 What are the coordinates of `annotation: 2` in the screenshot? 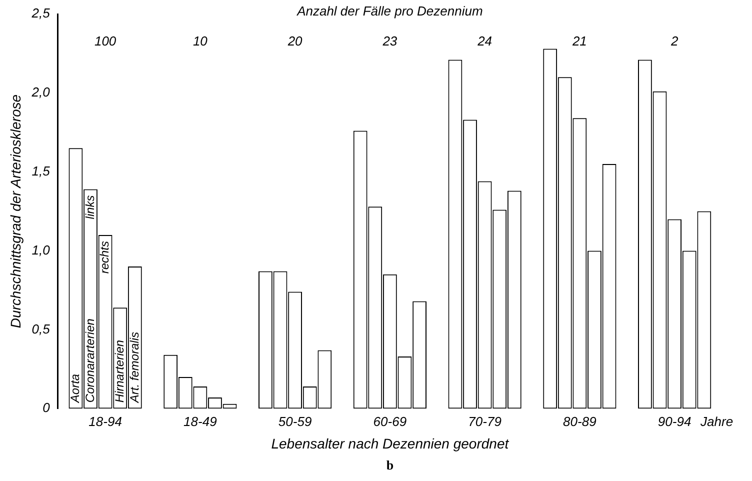 It's located at (674, 41).